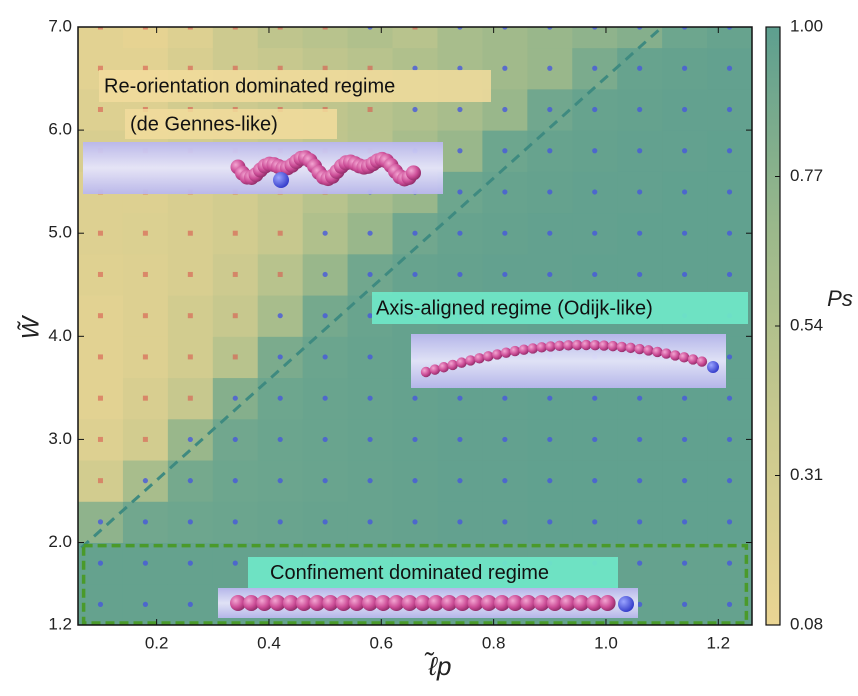  I want to click on x-axis-label: ℓ̃p, so click(437, 666).